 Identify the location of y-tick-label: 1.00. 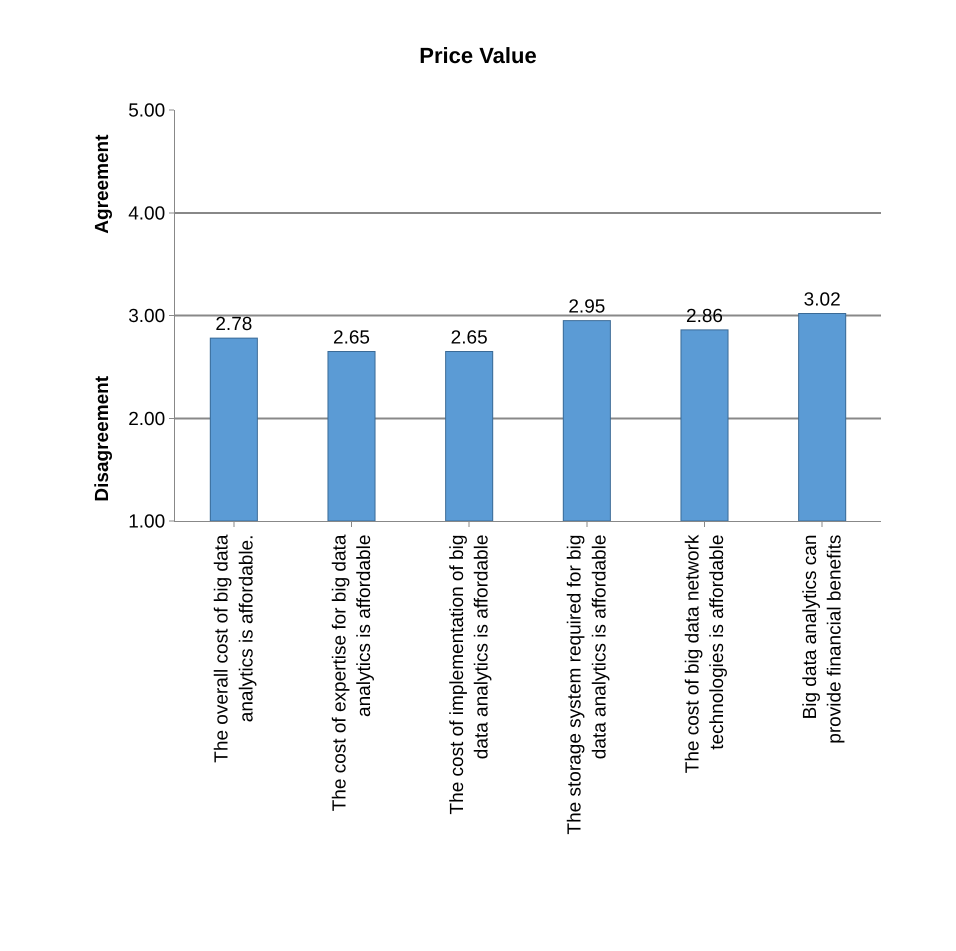
(147, 522).